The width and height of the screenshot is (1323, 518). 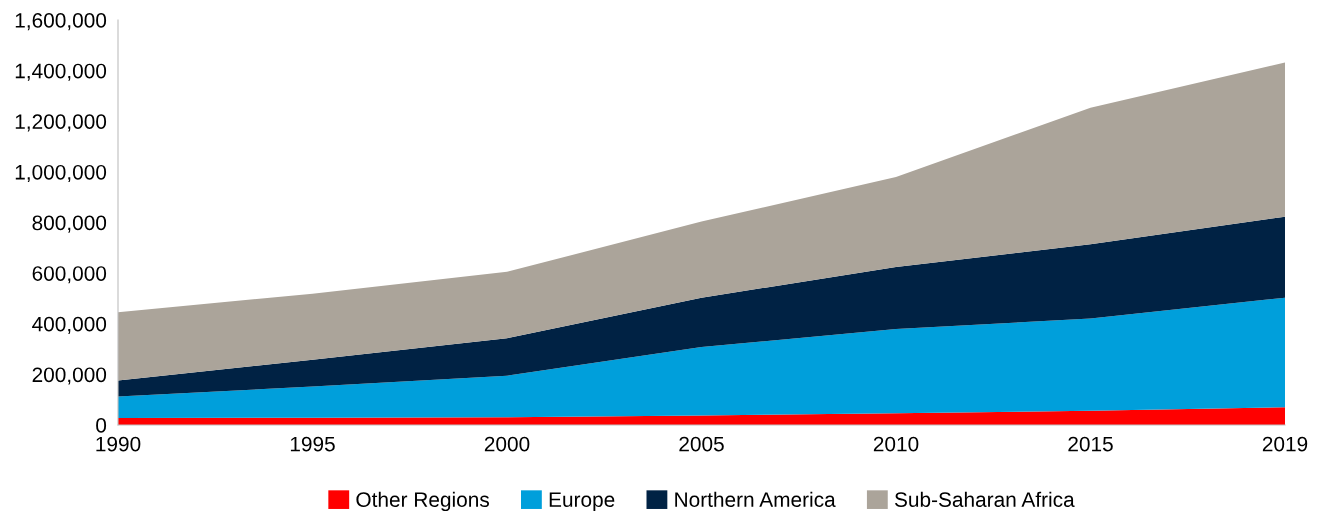 What do you see at coordinates (1090, 444) in the screenshot?
I see `x-tick-label: 2015` at bounding box center [1090, 444].